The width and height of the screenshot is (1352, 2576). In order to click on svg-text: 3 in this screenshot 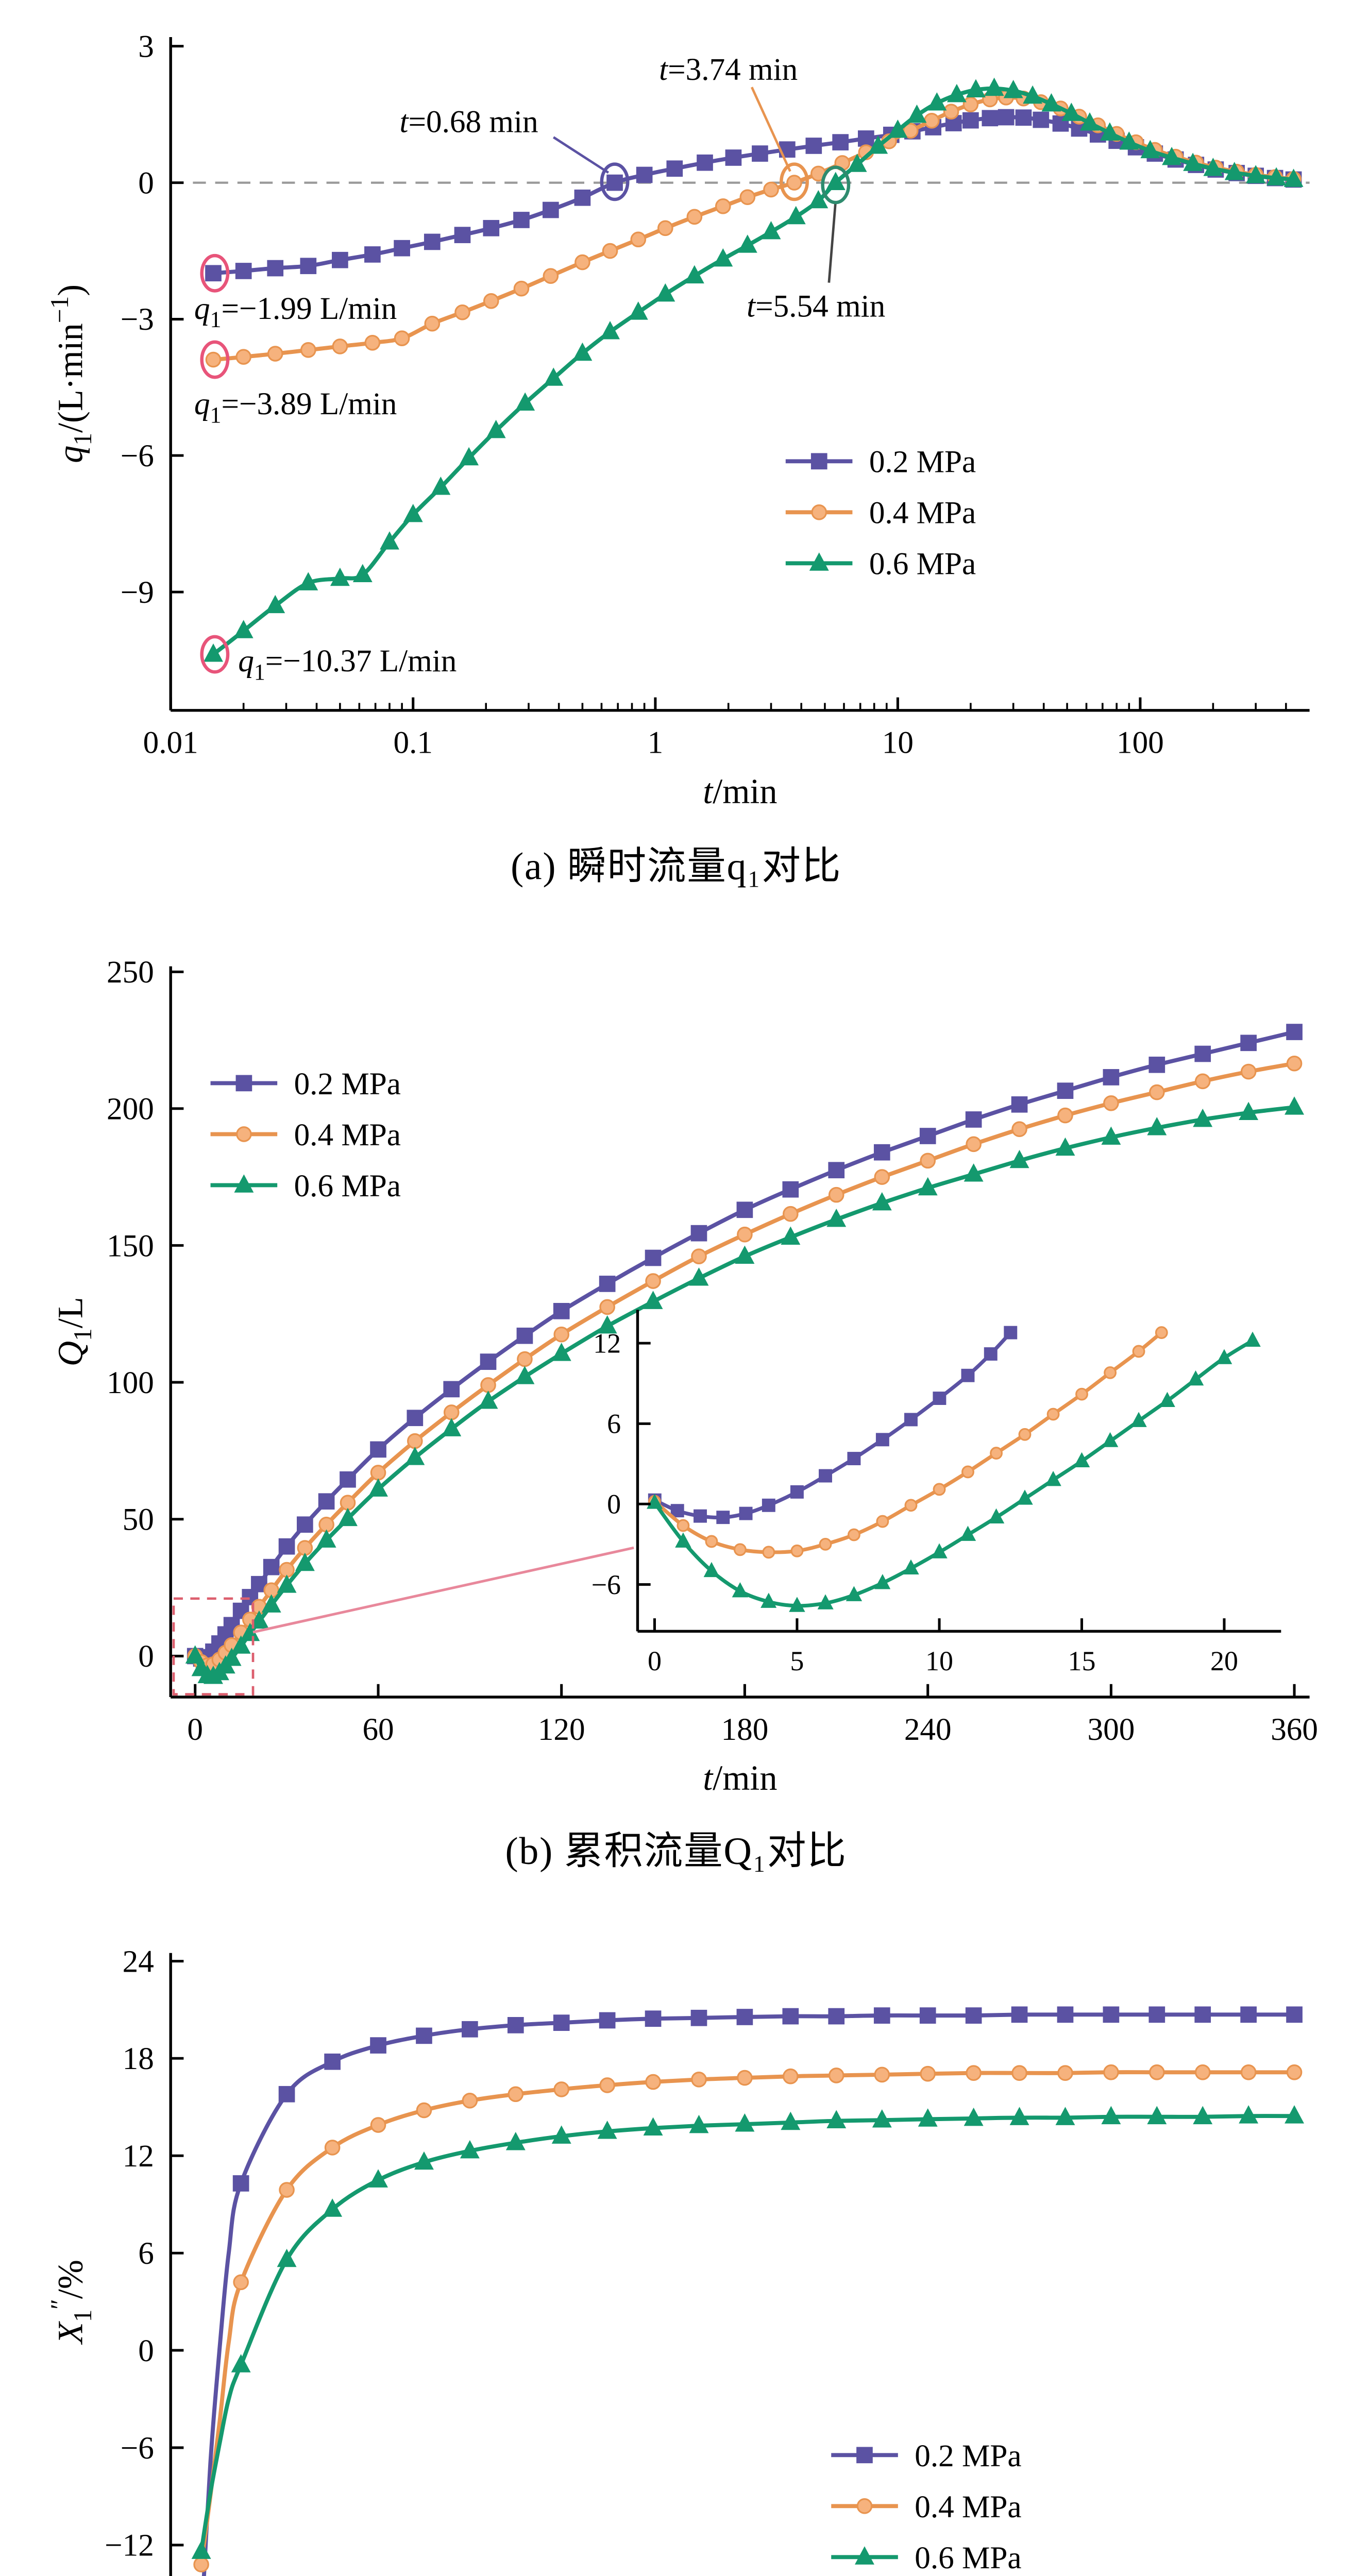, I will do `click(146, 46)`.